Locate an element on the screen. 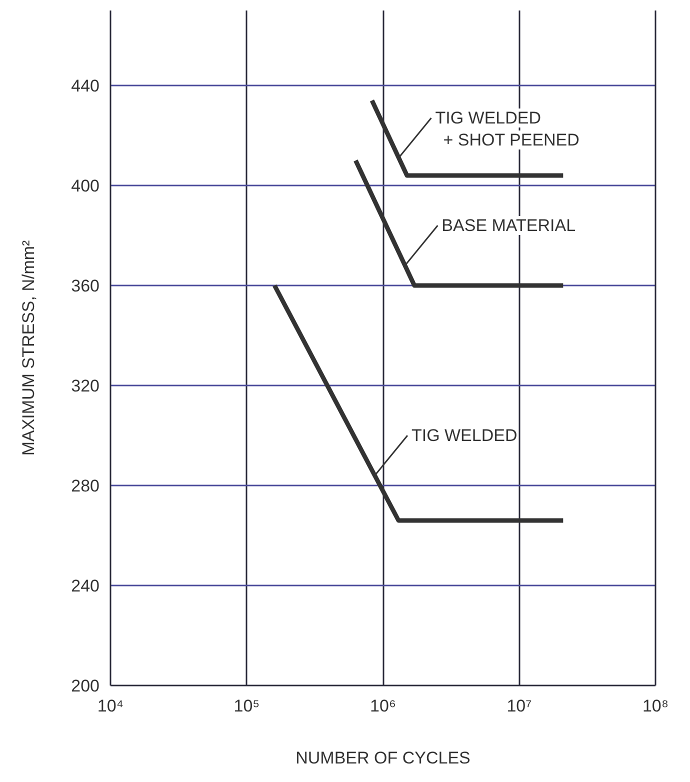 The width and height of the screenshot is (690, 782). y-tick-label: 320 is located at coordinates (85, 386).